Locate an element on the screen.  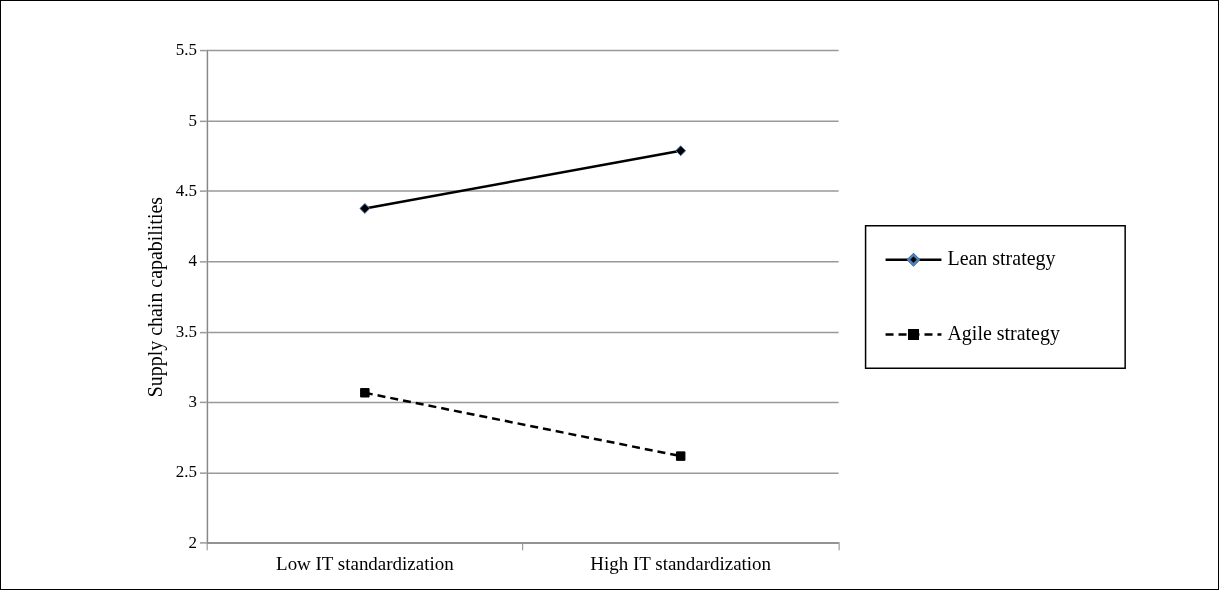
y-tick-label: 2.5 is located at coordinates (186, 472).